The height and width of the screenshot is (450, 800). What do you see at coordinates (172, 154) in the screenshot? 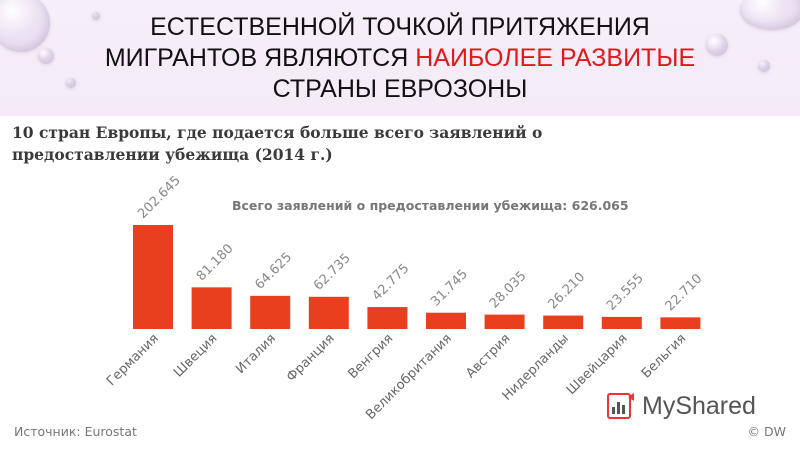
I see `chart-title-line2: предоставлении убежища (2014 г.)` at bounding box center [172, 154].